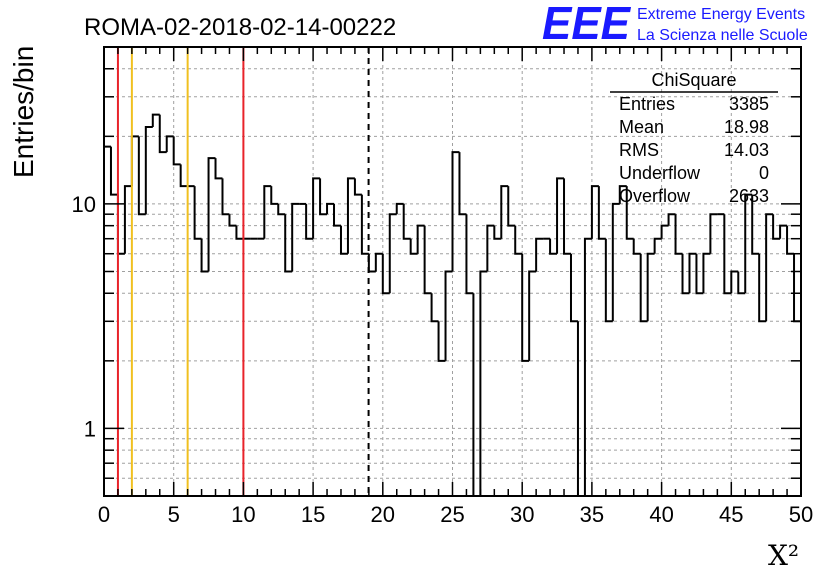 The height and width of the screenshot is (572, 836). Describe the element at coordinates (655, 196) in the screenshot. I see `stats-label: Overflow` at that location.